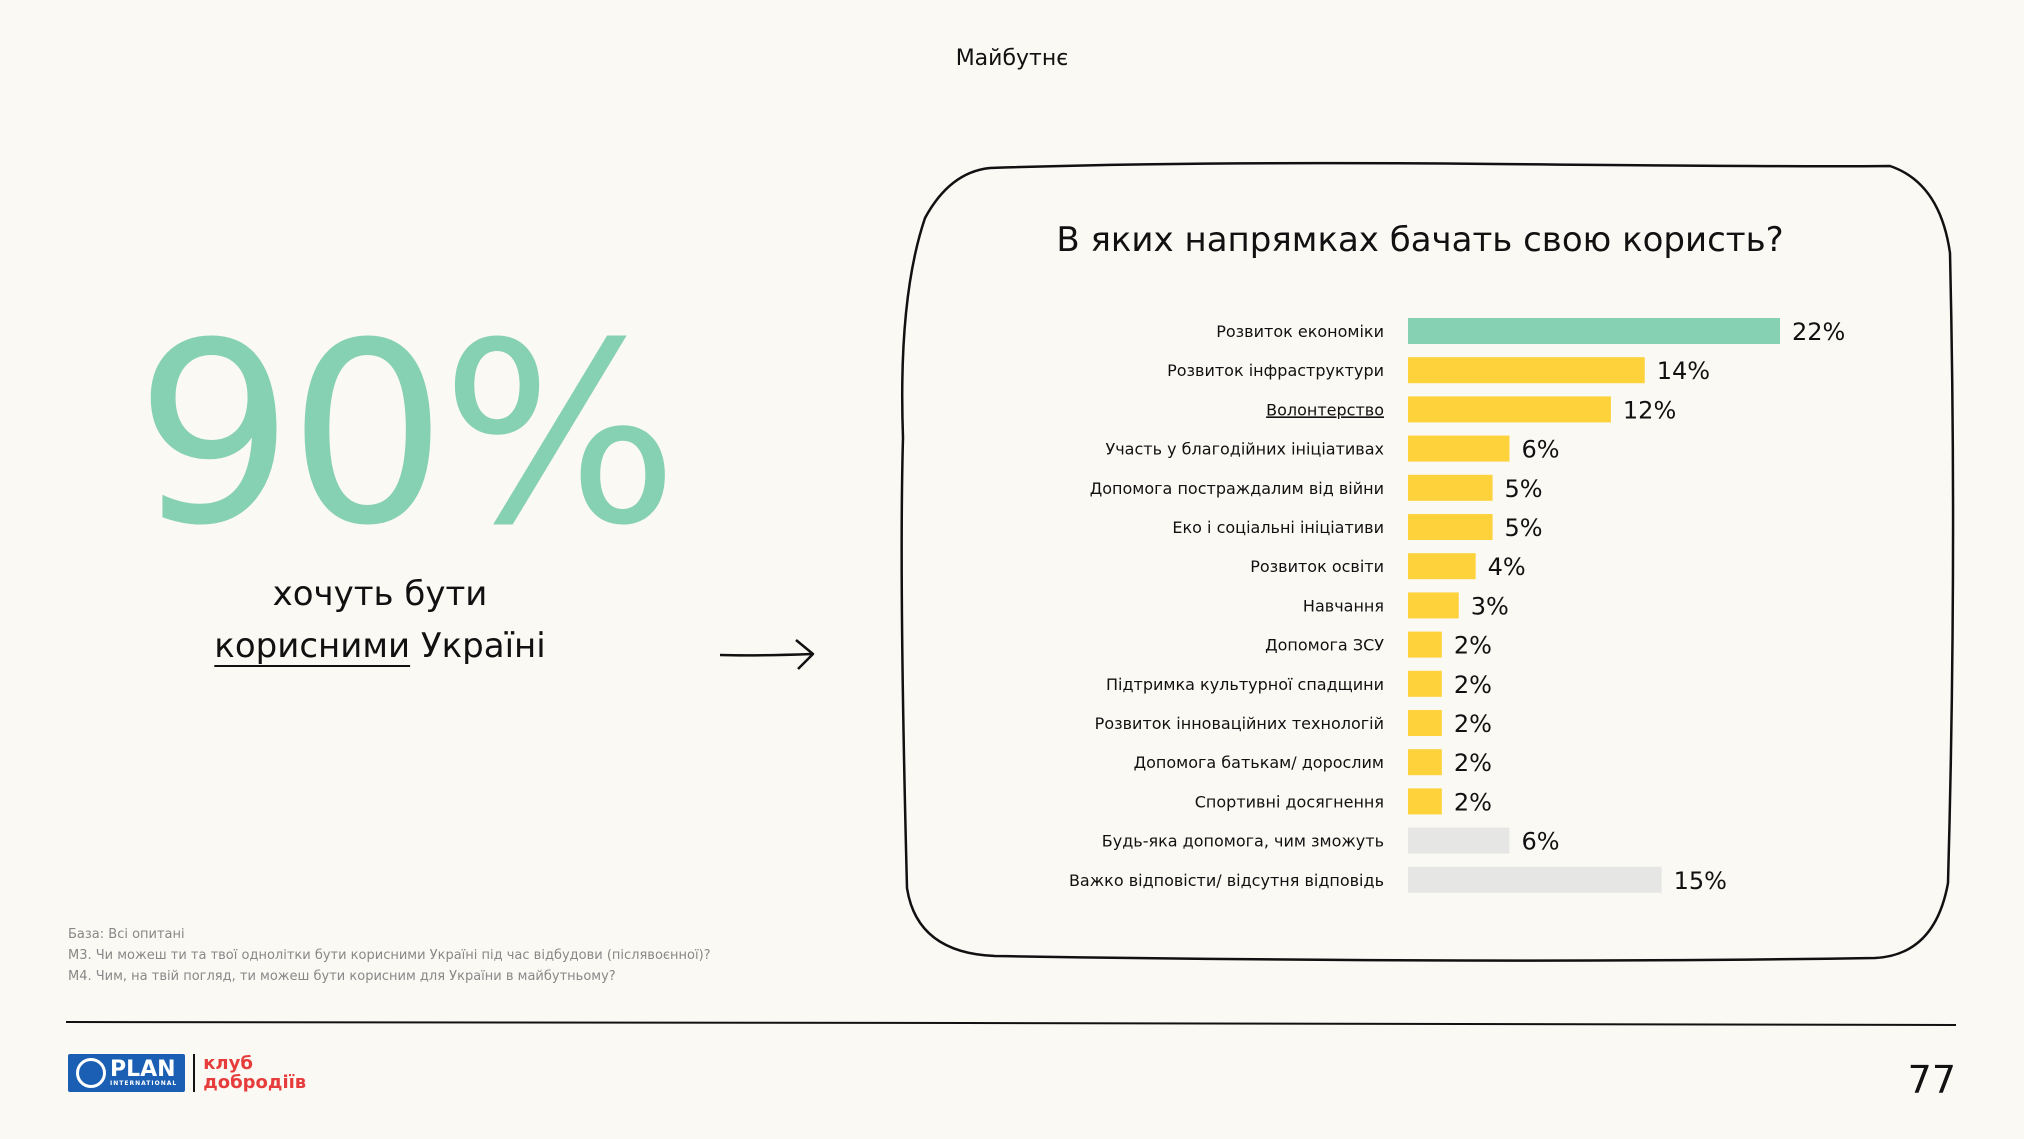 The image size is (2024, 1139). Describe the element at coordinates (1818, 332) in the screenshot. I see `value-label: 22%` at that location.